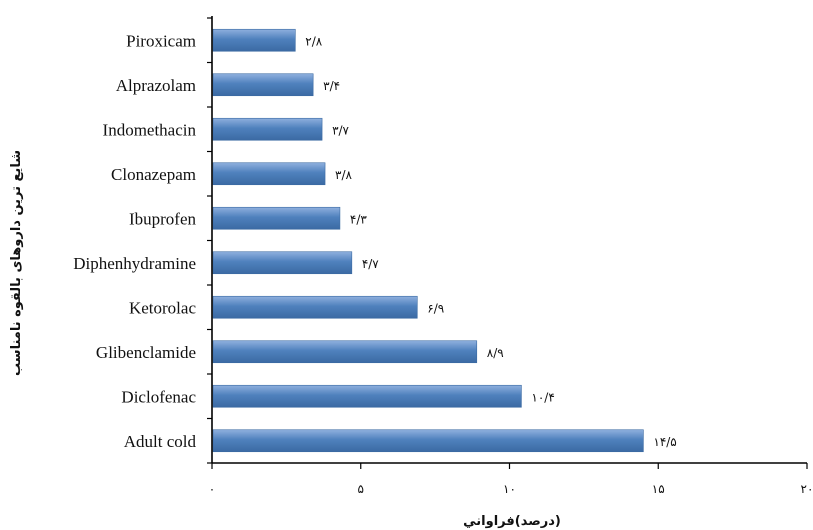  I want to click on category-label: Piroxicam, so click(161, 40).